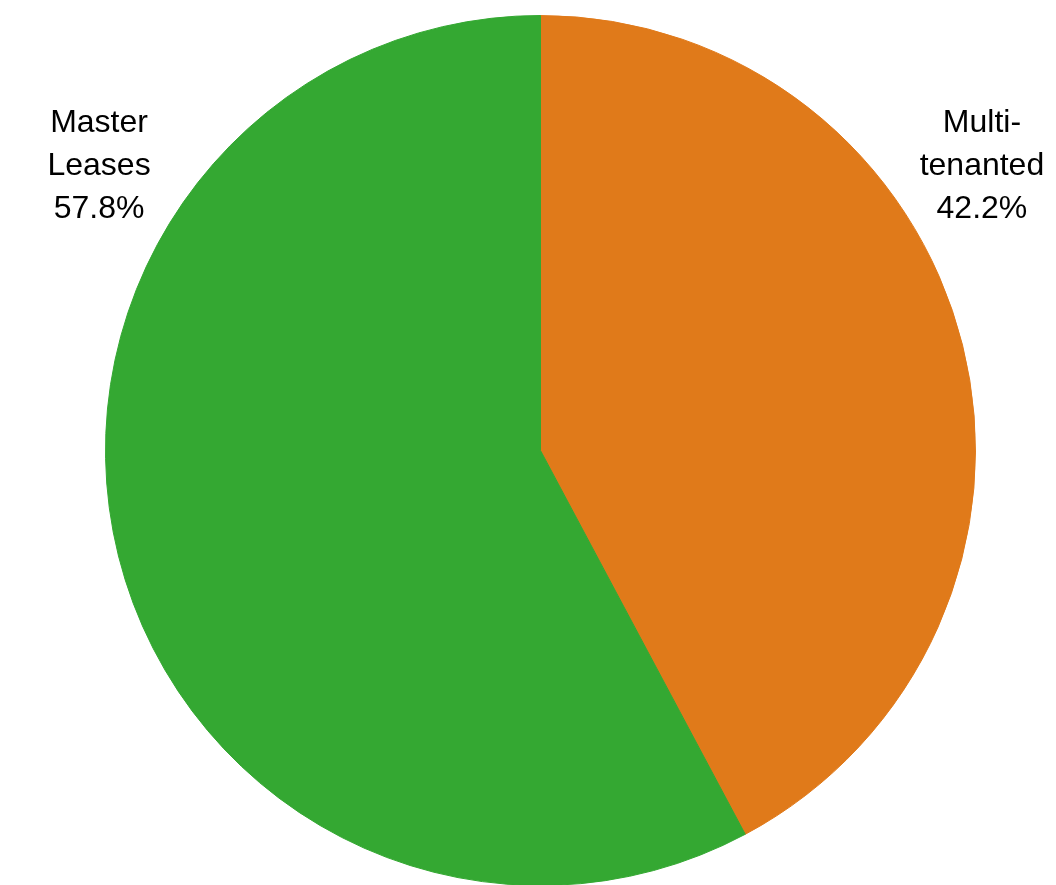 Image resolution: width=1056 pixels, height=885 pixels. Describe the element at coordinates (982, 142) in the screenshot. I see `slice-label: Multi-tenanted` at that location.